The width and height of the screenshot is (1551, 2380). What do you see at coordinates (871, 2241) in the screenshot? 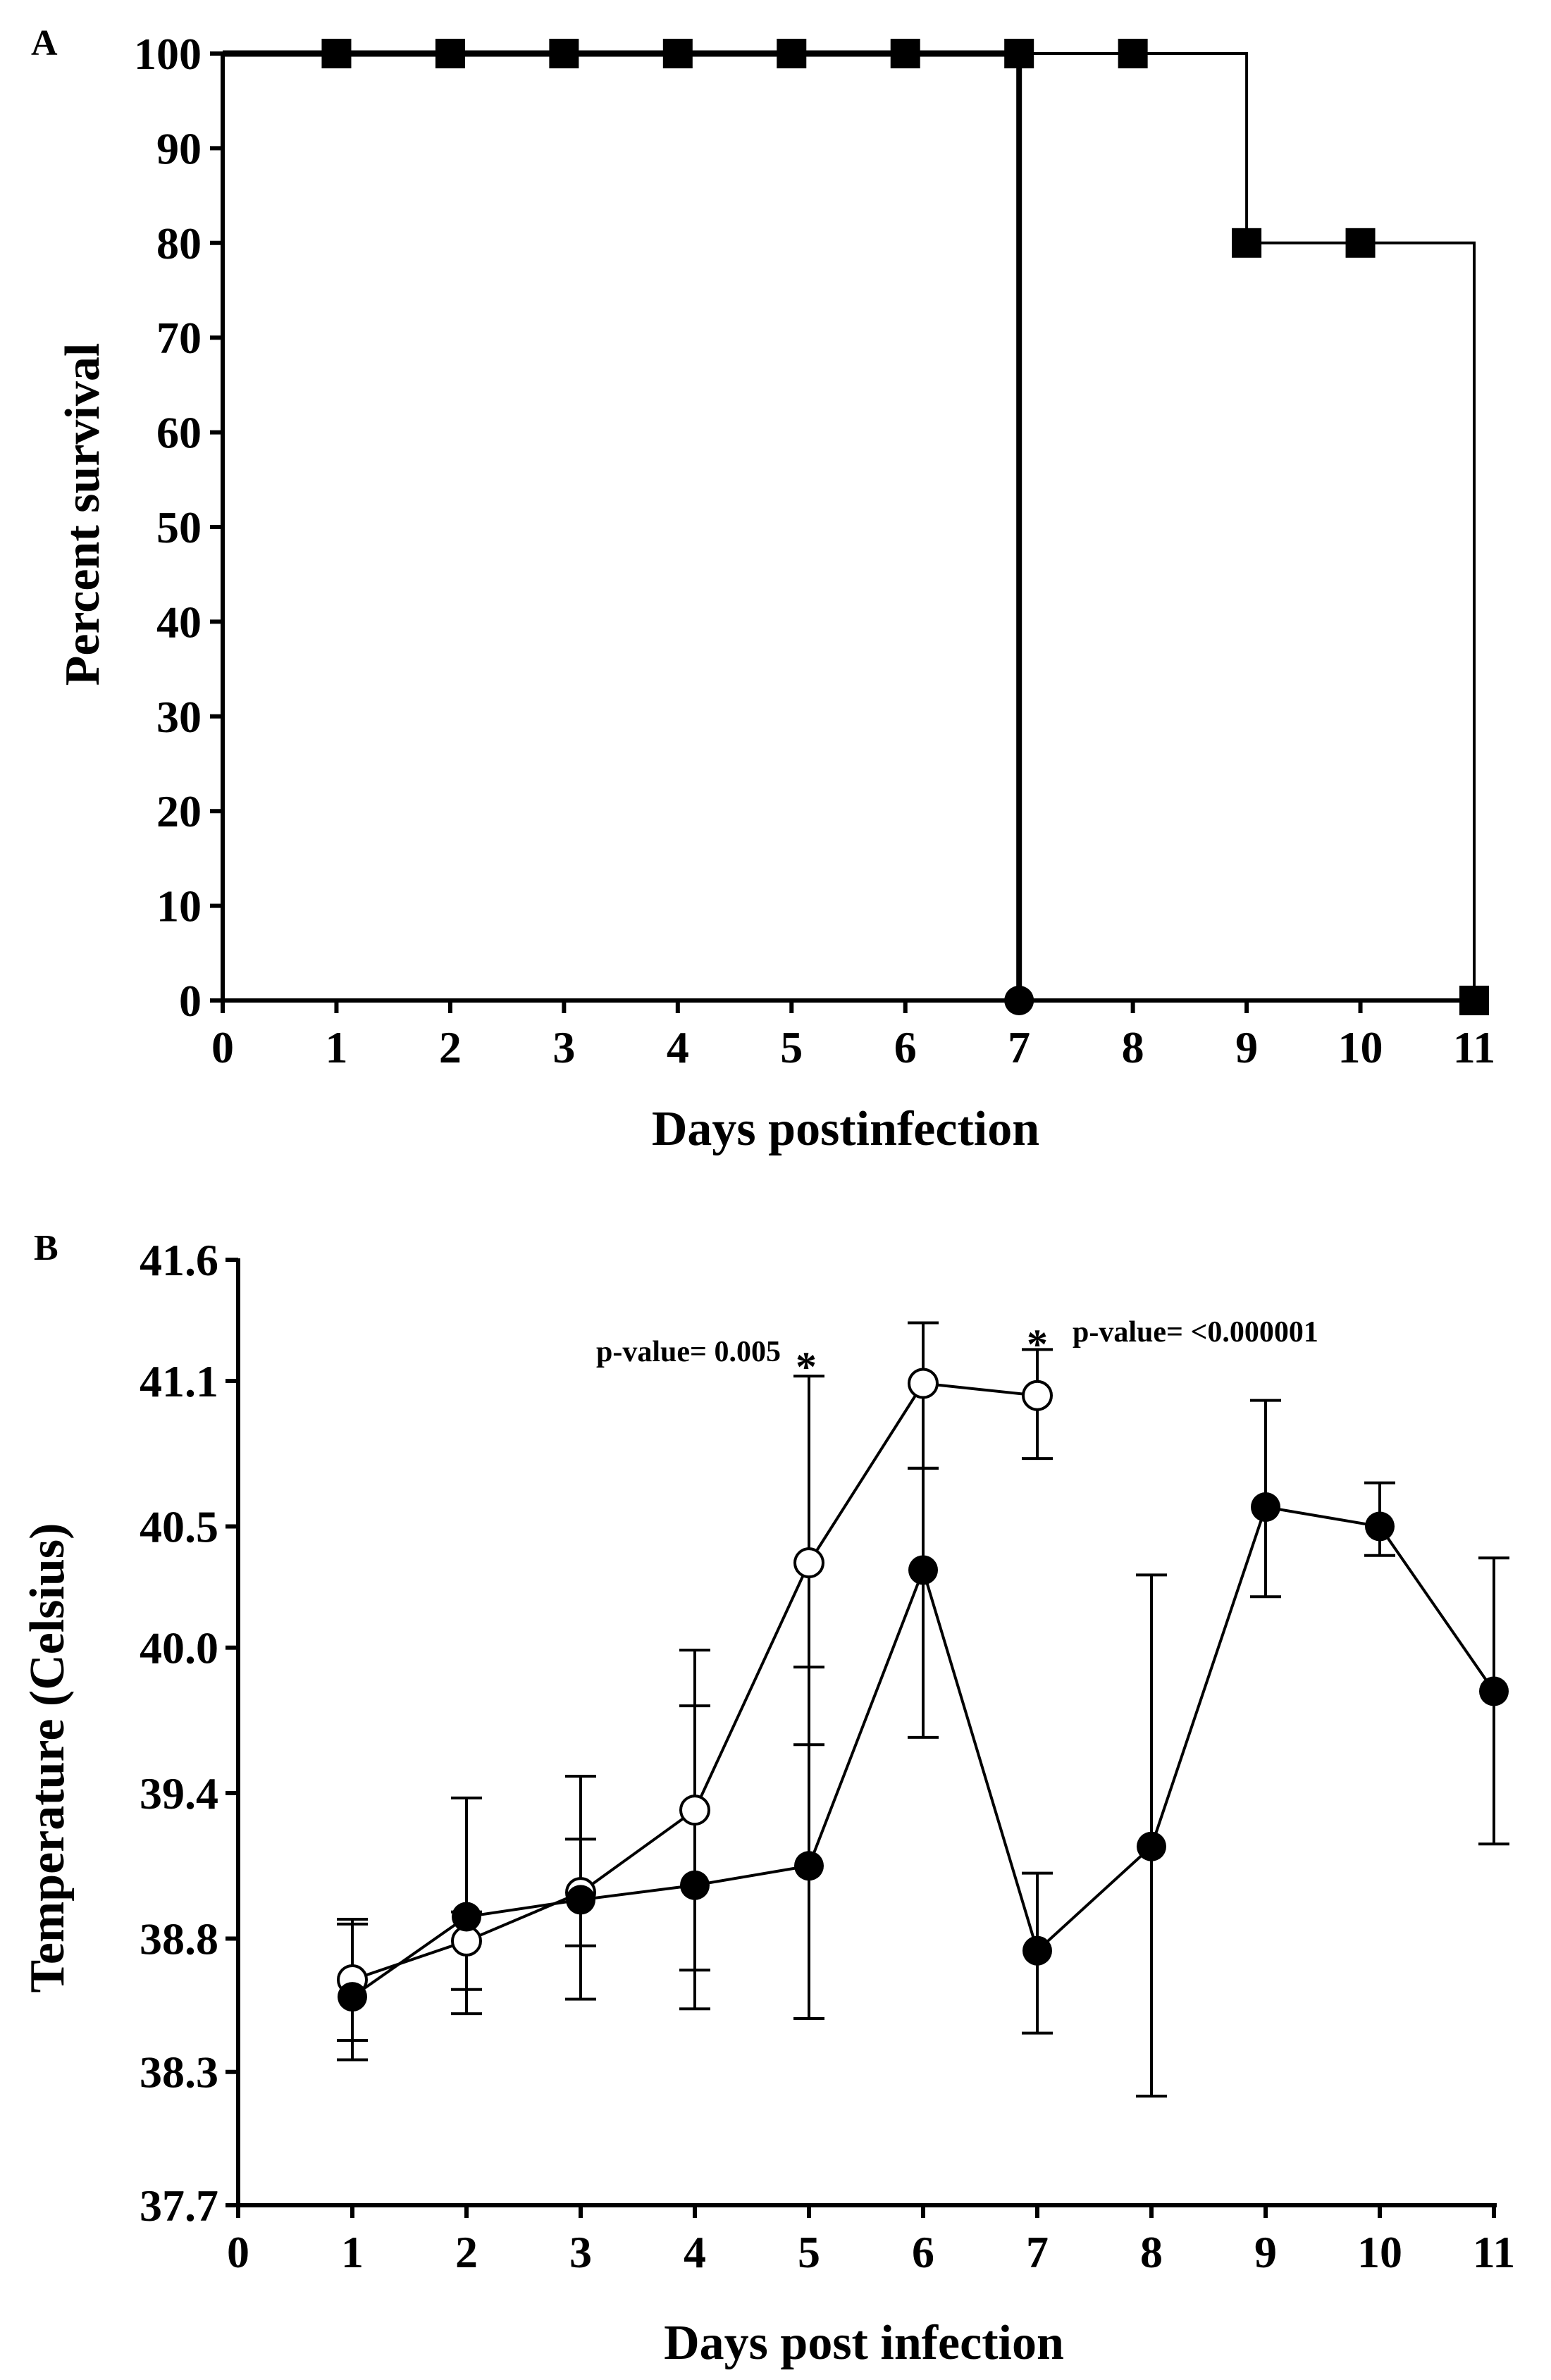
I see `panel-b-x-ticks: 0 1 2 3 4 5 6 7 8 9 10 11` at bounding box center [871, 2241].